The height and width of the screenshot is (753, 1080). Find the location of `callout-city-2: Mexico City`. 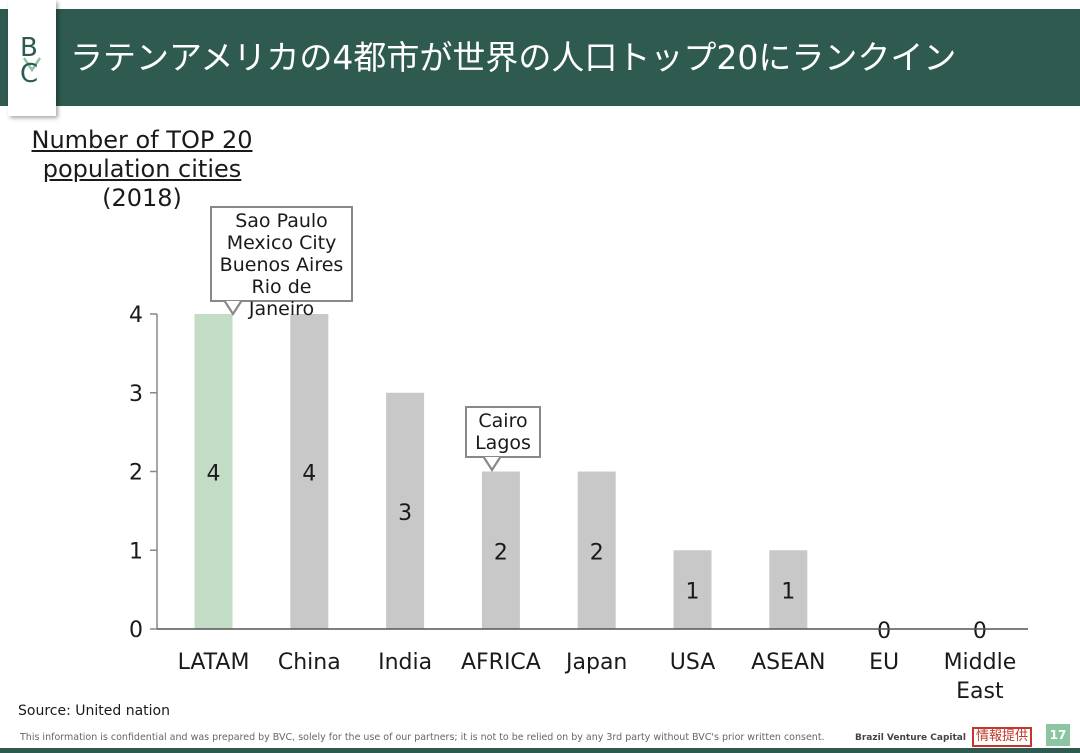

callout-city-2: Mexico City is located at coordinates (281, 243).